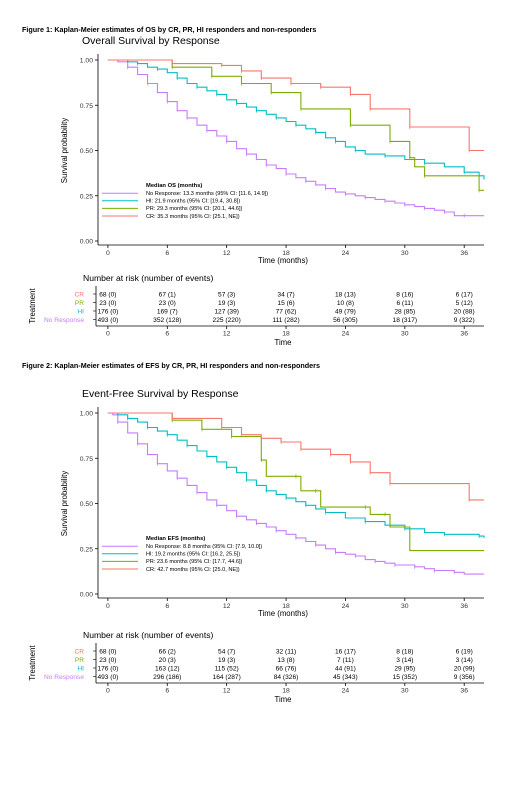 This screenshot has height=804, width=520. I want to click on risk-cell: 115 (52), so click(227, 669).